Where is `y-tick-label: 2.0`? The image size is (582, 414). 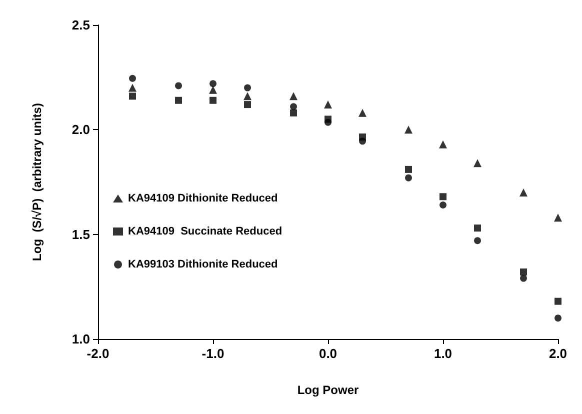
y-tick-label: 2.0 is located at coordinates (81, 130).